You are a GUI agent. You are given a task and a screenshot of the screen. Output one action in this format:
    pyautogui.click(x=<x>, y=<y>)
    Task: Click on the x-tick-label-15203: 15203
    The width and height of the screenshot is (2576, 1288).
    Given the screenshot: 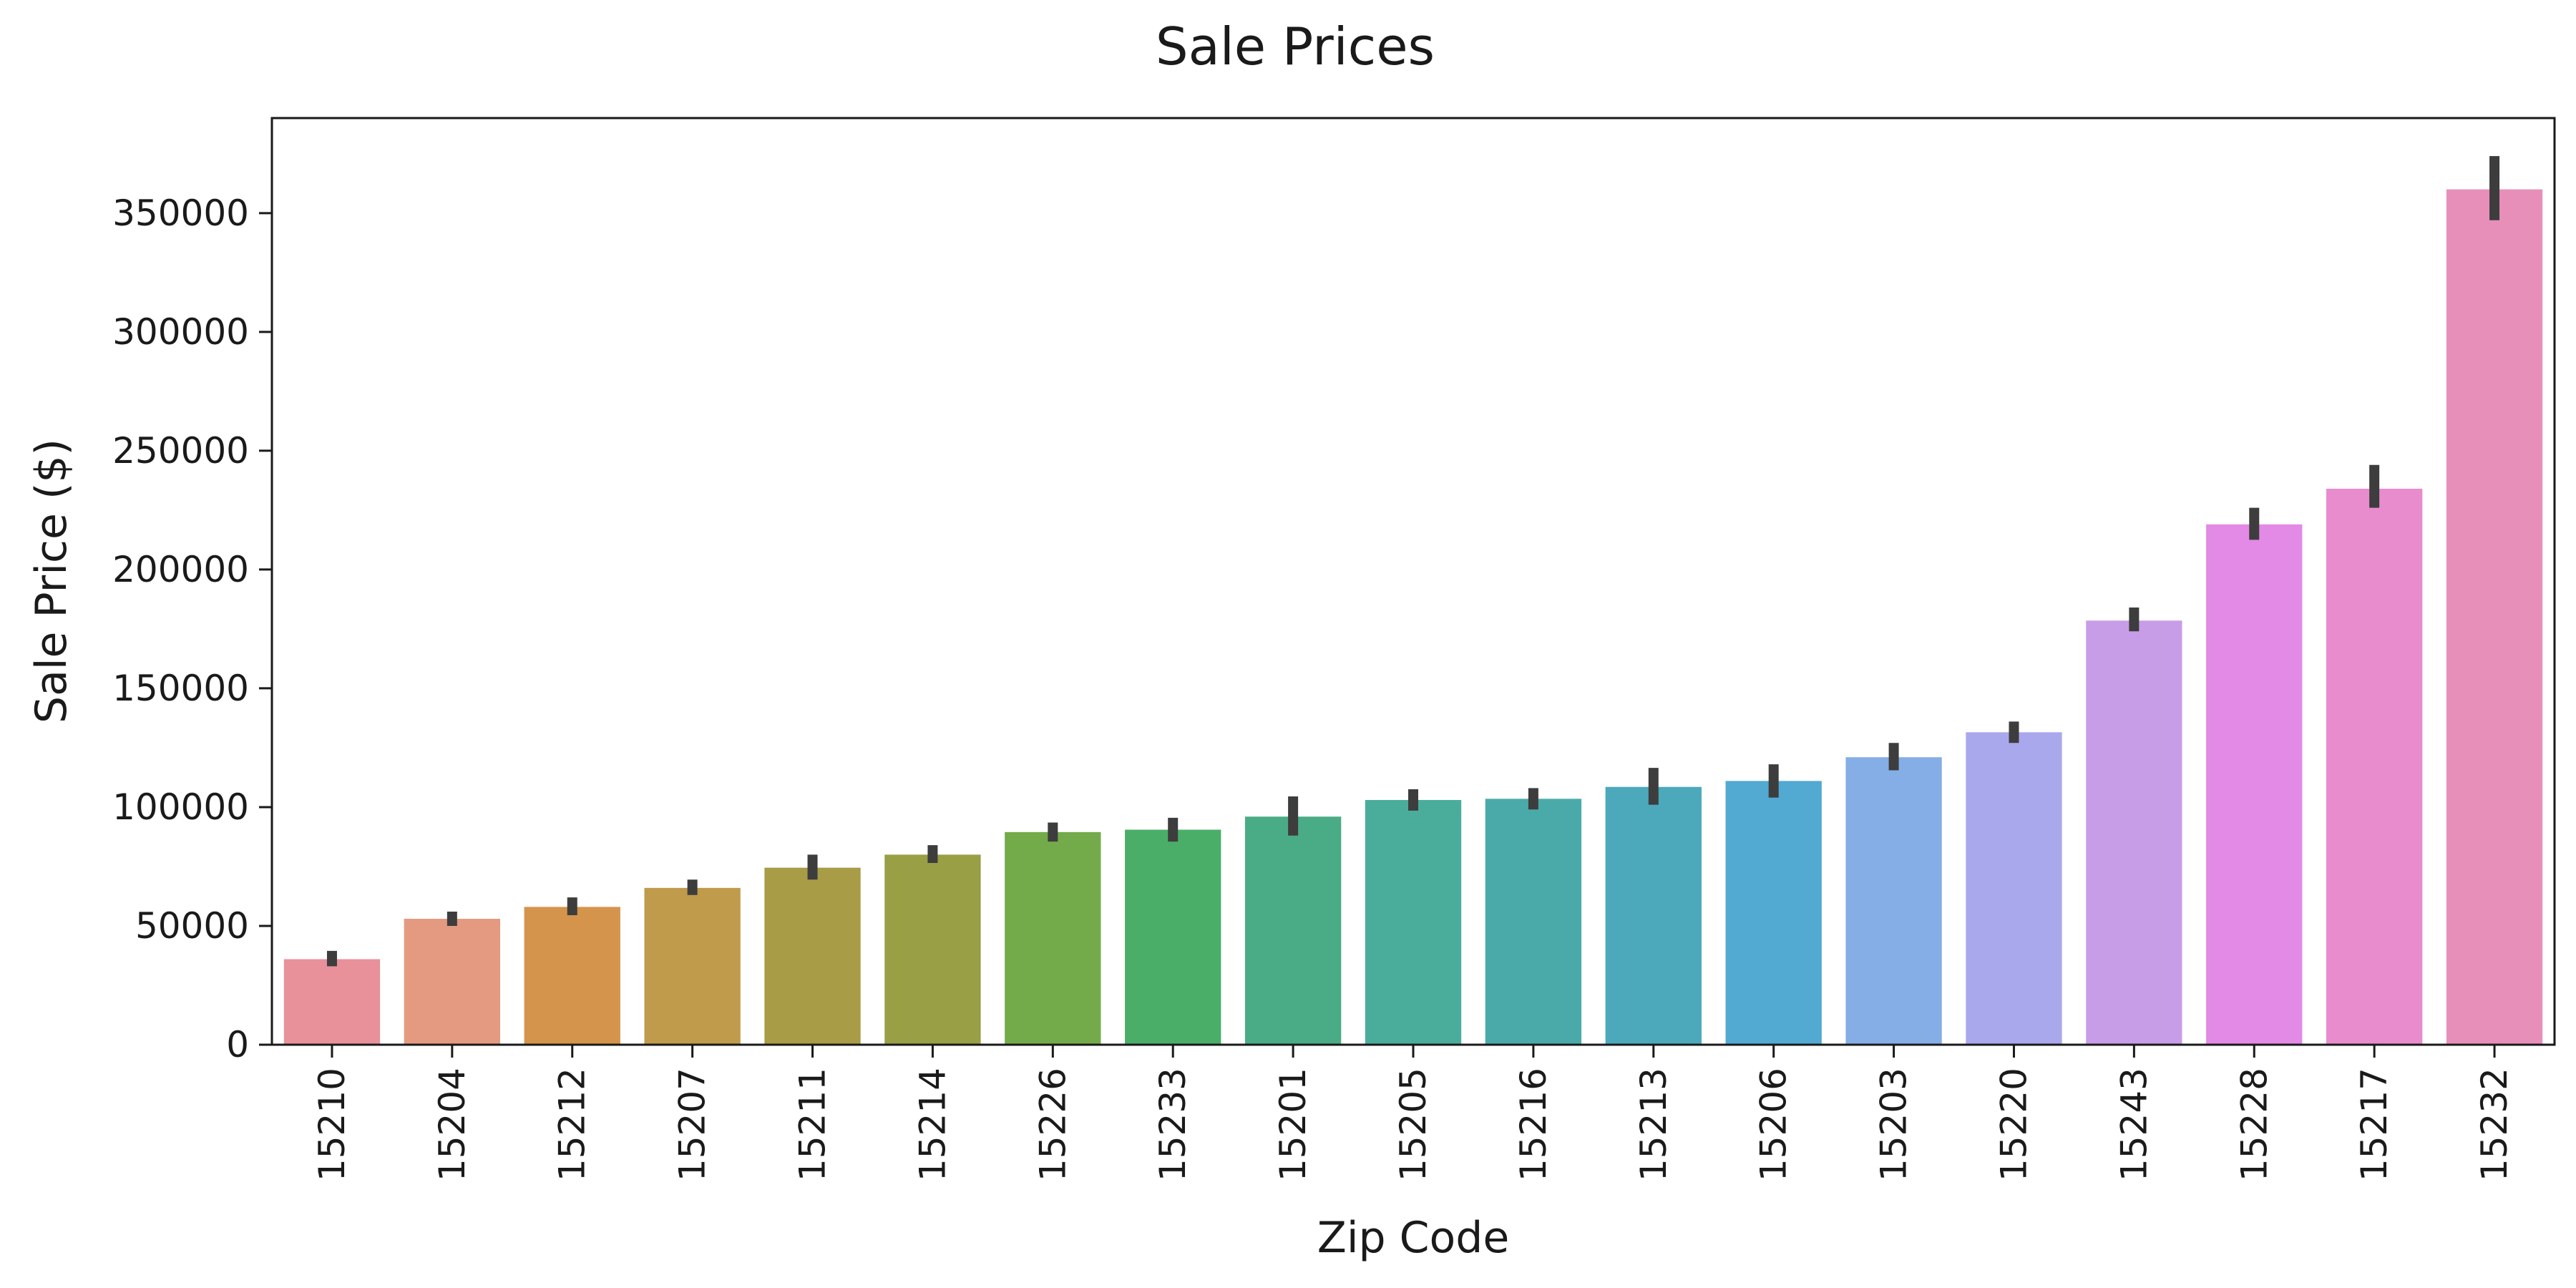 What is the action you would take?
    pyautogui.click(x=1894, y=1124)
    